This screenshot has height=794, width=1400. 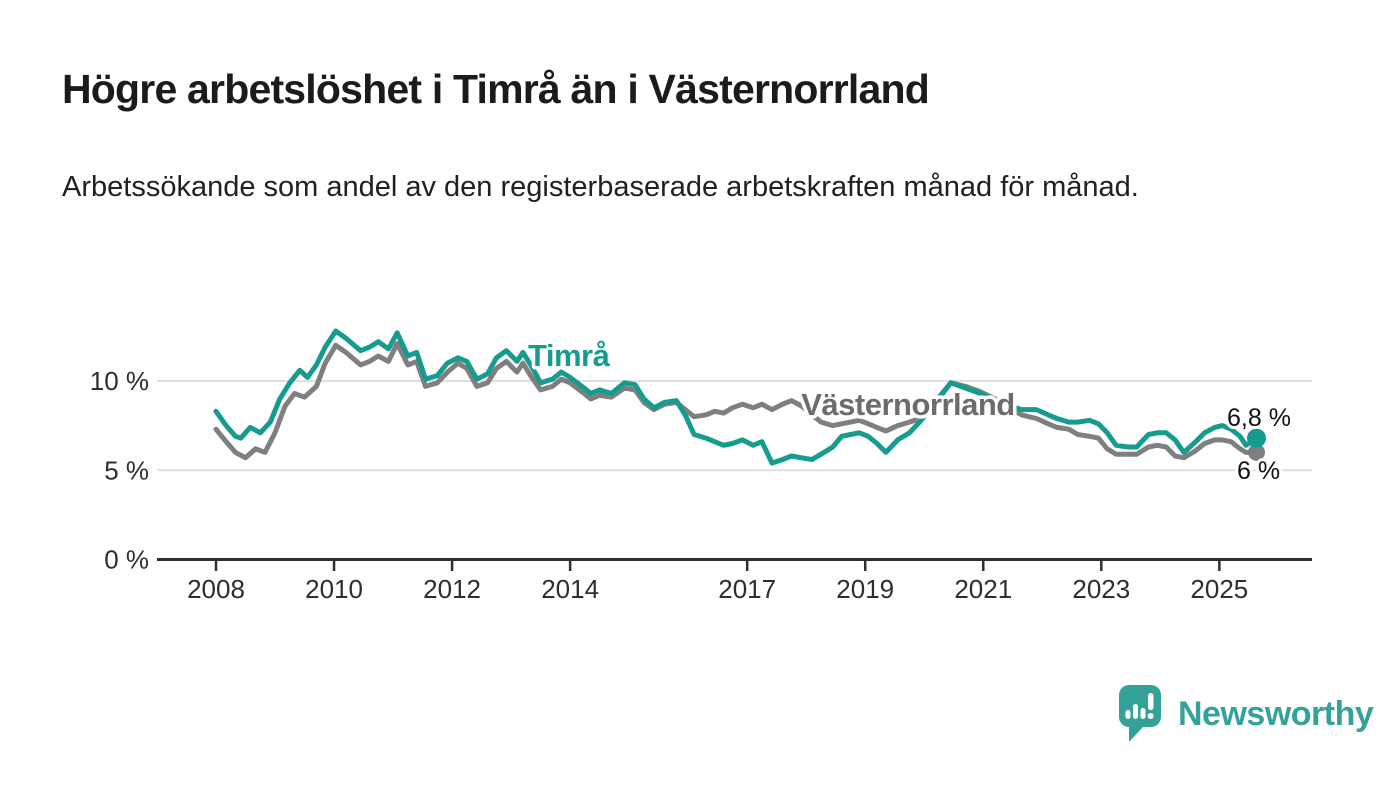 I want to click on series-label-Timrå: Timrå, so click(x=569, y=355).